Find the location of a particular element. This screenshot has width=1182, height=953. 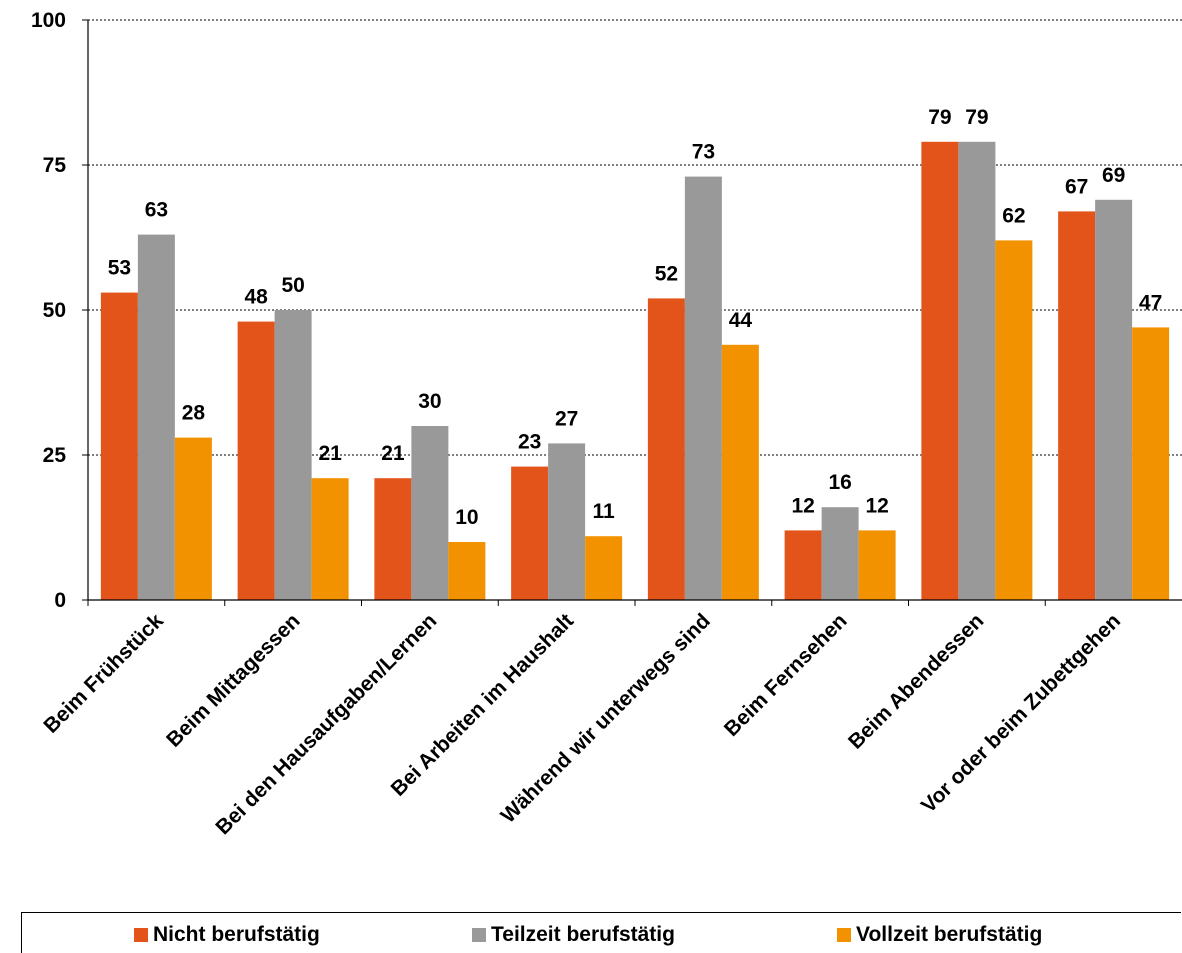

x-category-label: Beim Mittagessen is located at coordinates (233, 680).